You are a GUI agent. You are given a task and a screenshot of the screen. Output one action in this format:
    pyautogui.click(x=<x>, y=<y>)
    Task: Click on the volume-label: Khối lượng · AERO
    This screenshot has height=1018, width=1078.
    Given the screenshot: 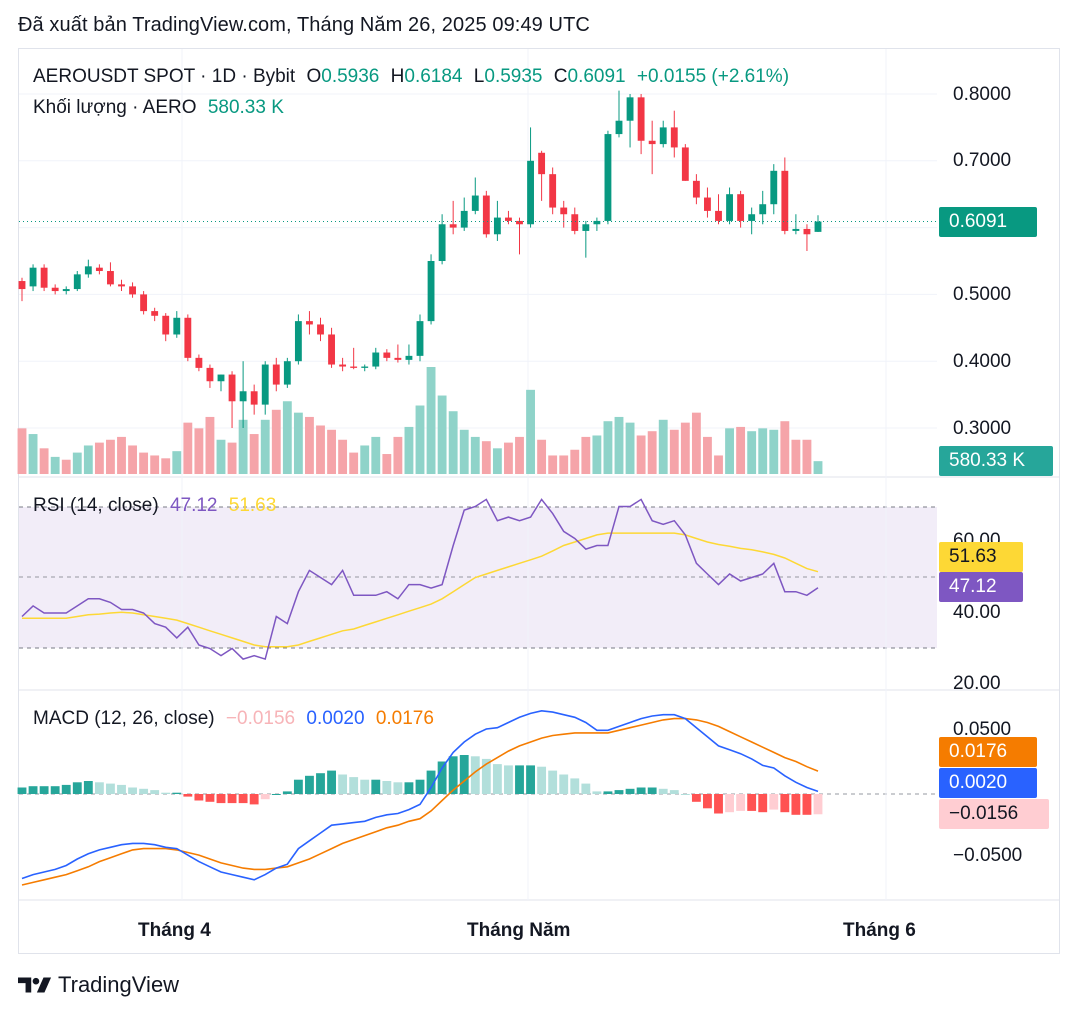 What is the action you would take?
    pyautogui.click(x=115, y=107)
    